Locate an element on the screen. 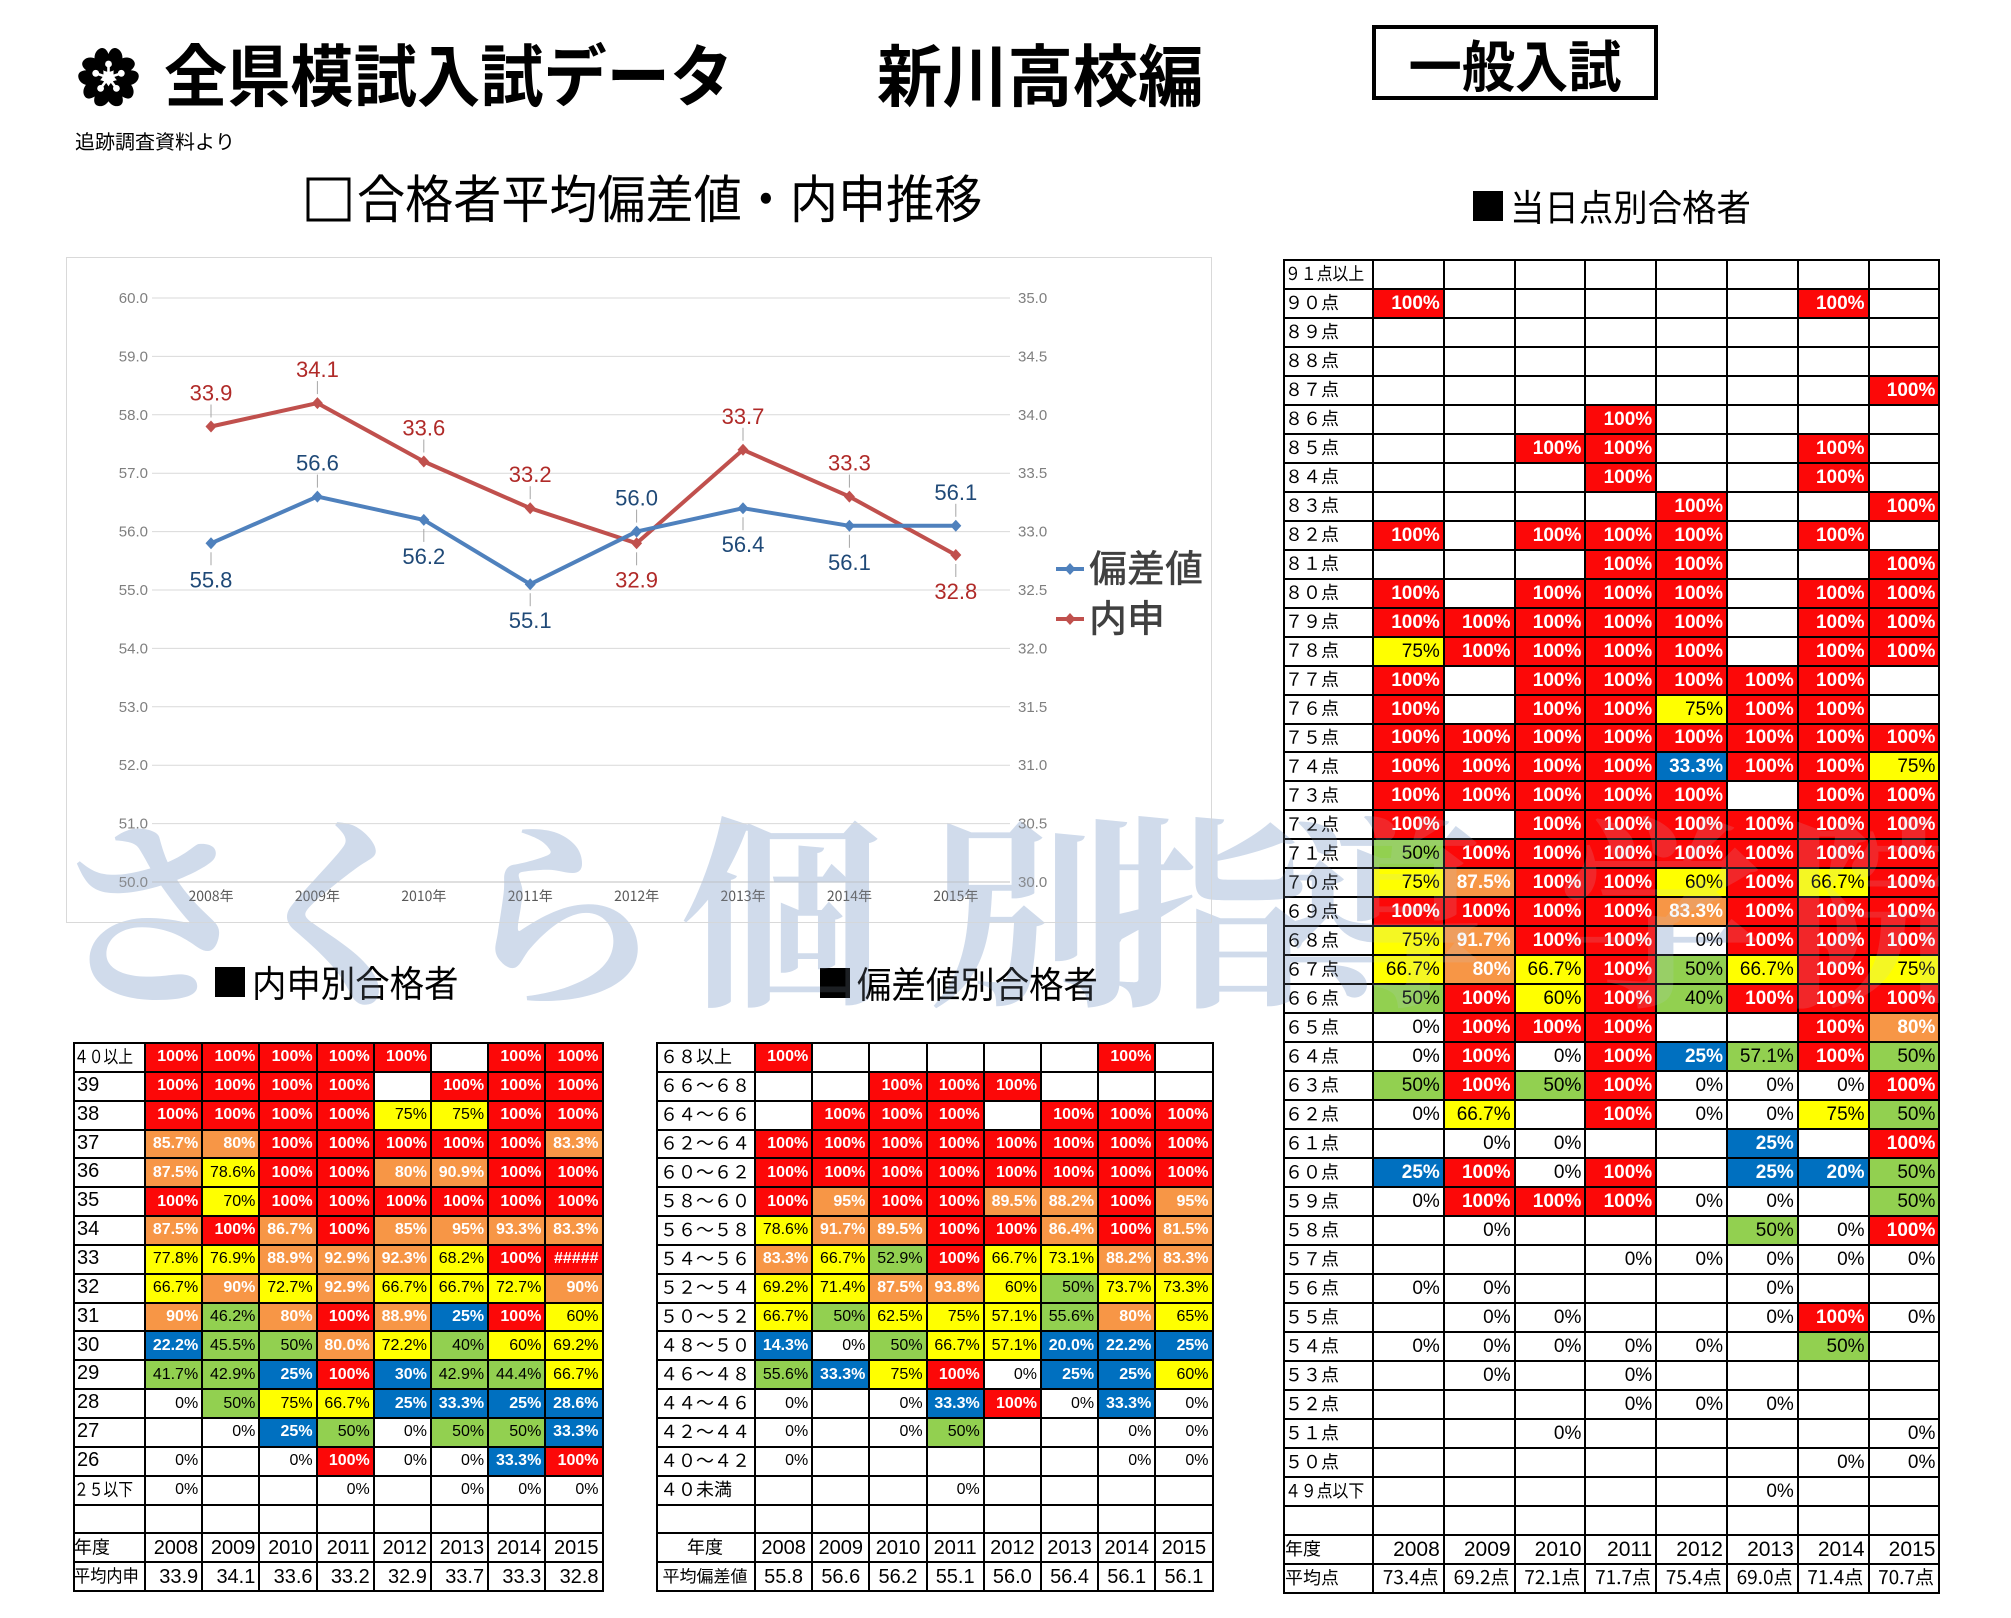 This screenshot has height=1618, width=2011. svg-text: 58.0 is located at coordinates (133, 415).